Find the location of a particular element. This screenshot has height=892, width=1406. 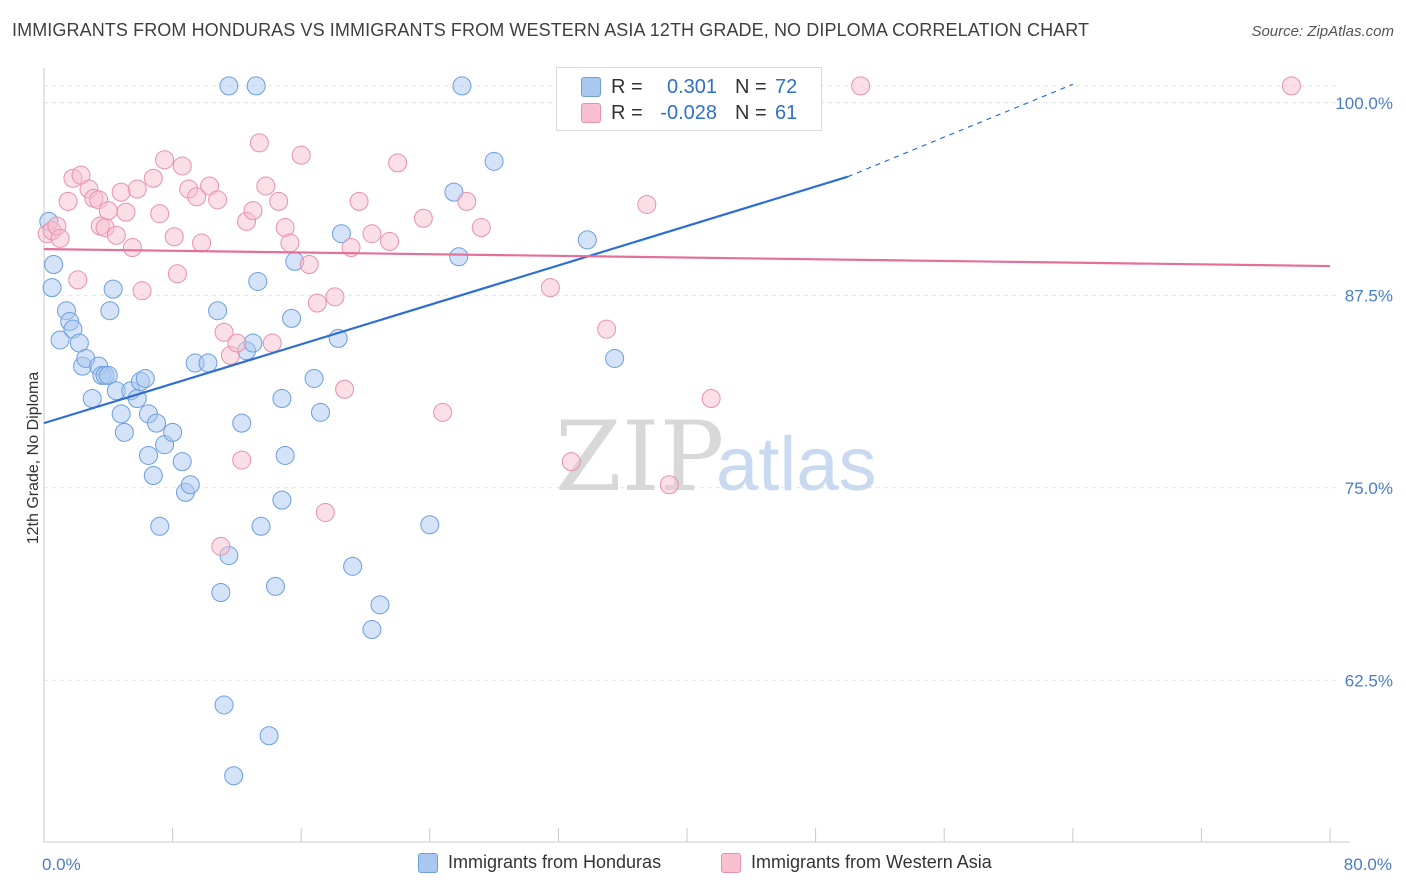

legend-r-value: -0.028 is located at coordinates (688, 112).